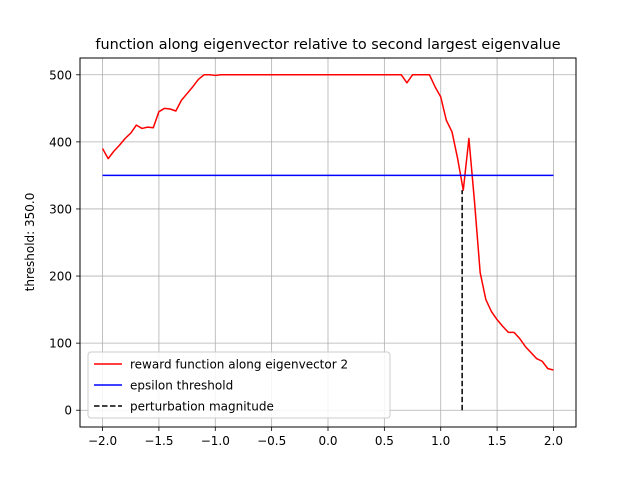  What do you see at coordinates (215, 441) in the screenshot?
I see `x-tick-label-2: −1.0` at bounding box center [215, 441].